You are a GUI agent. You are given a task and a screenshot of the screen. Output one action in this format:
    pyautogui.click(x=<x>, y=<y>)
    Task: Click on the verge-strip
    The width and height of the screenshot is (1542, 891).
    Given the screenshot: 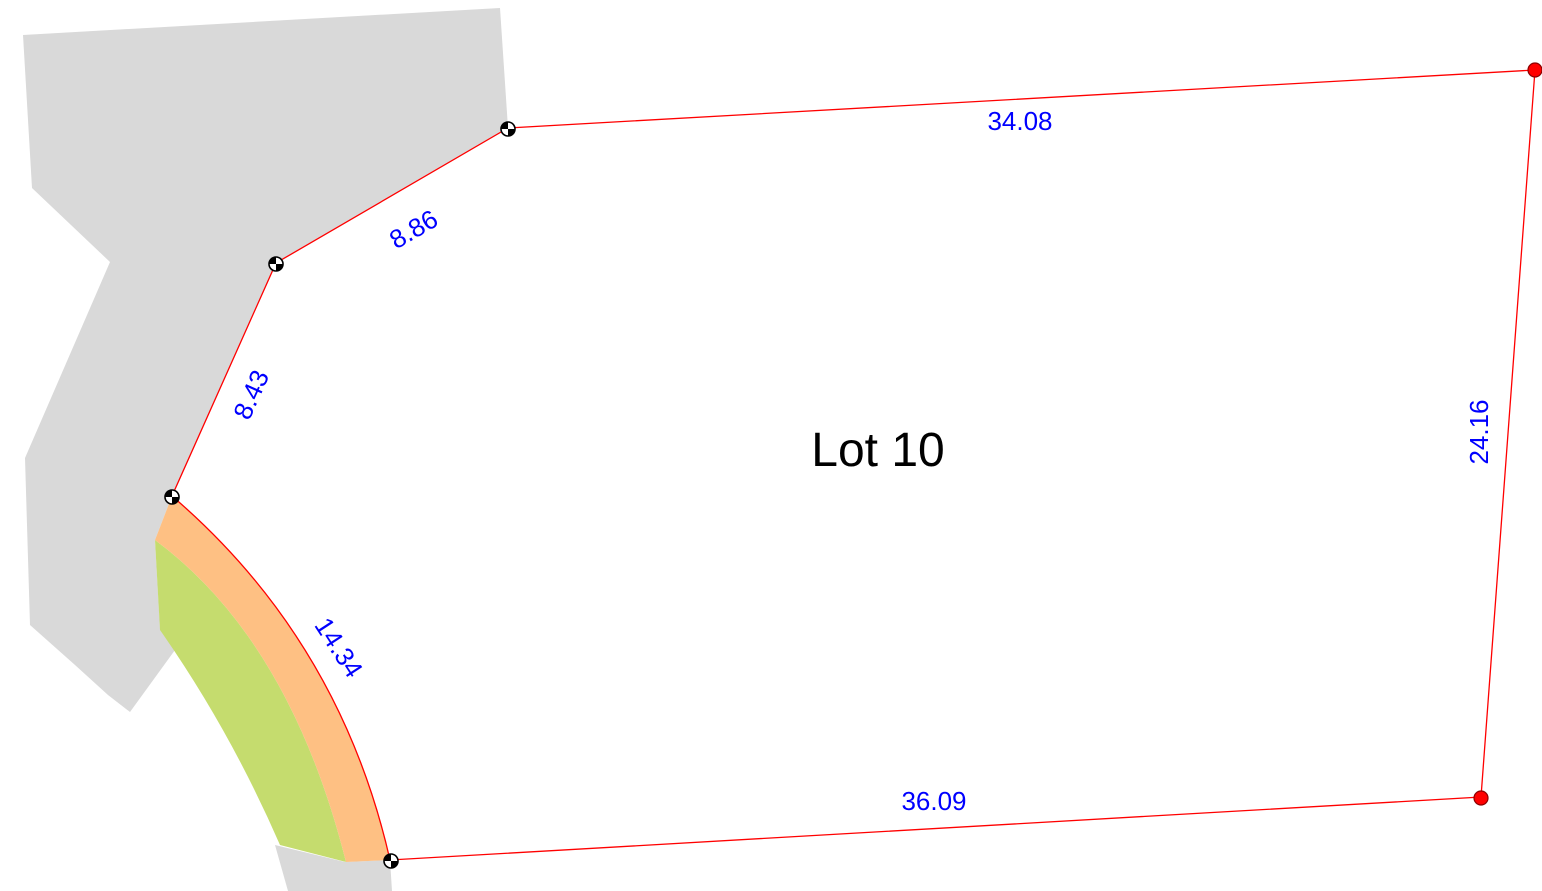 What is the action you would take?
    pyautogui.click(x=250, y=701)
    